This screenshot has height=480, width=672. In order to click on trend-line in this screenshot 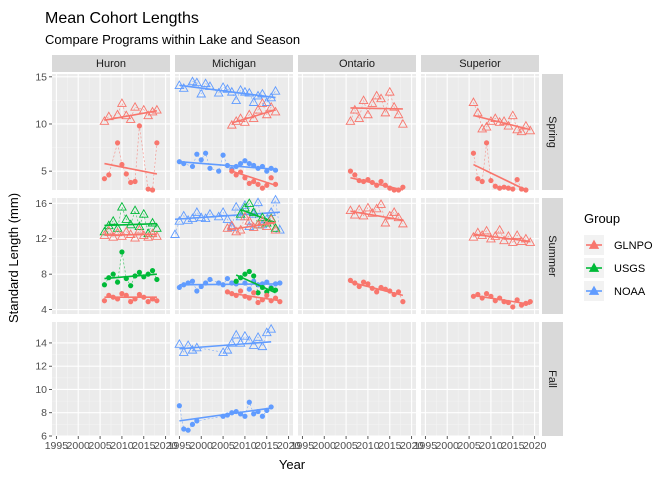, I will do `click(500, 177)`.